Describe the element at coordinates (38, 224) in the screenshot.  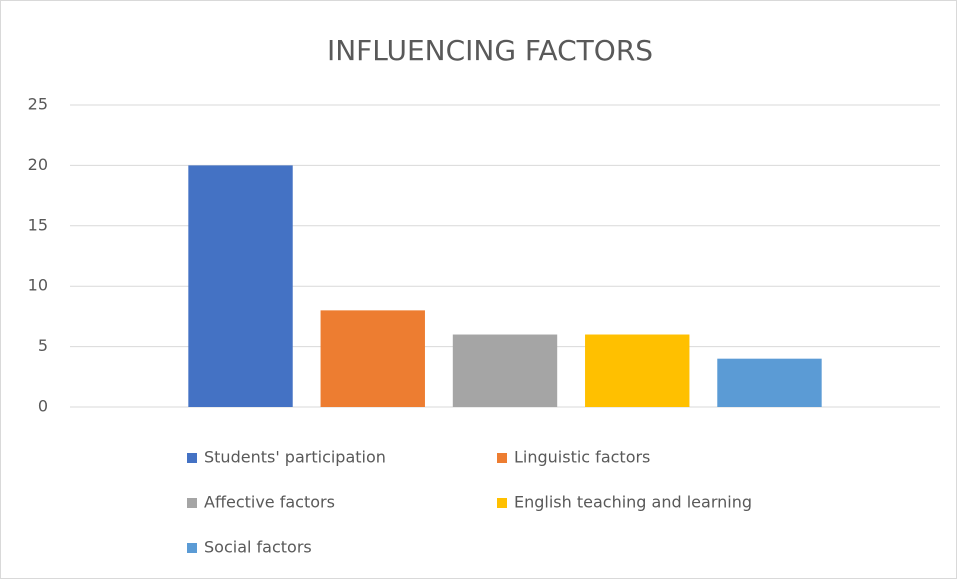
I see `y-tick-label: 15` at that location.